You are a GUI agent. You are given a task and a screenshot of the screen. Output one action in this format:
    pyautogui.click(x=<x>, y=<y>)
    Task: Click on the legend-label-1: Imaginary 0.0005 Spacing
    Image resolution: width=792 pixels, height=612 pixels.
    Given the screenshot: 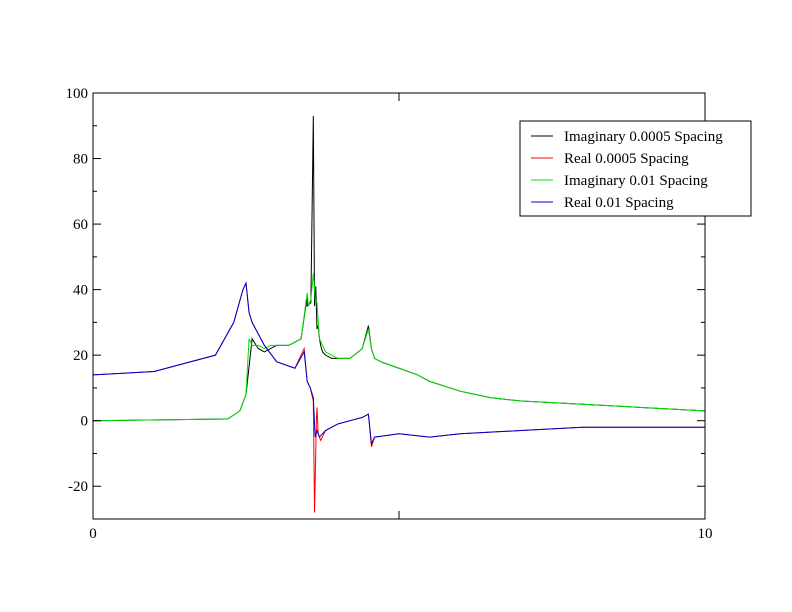 What is the action you would take?
    pyautogui.click(x=643, y=137)
    